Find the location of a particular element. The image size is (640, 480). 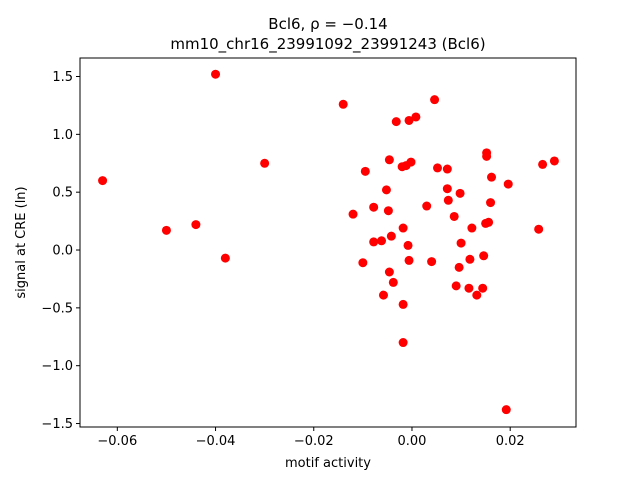

y-tick-label: 1.0 is located at coordinates (62, 135).